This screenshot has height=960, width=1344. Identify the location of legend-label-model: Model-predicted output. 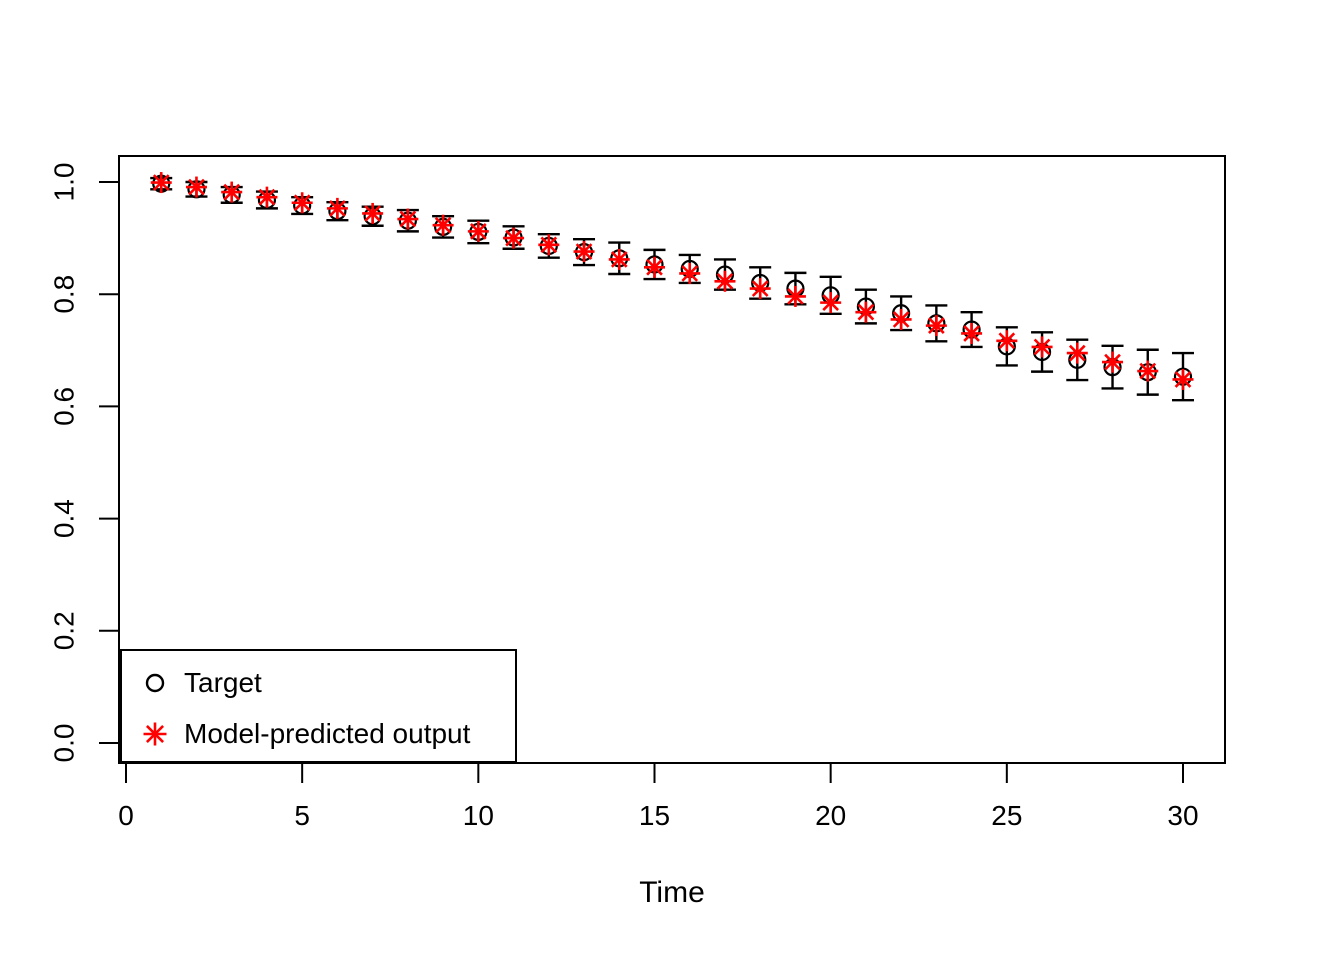
(327, 734).